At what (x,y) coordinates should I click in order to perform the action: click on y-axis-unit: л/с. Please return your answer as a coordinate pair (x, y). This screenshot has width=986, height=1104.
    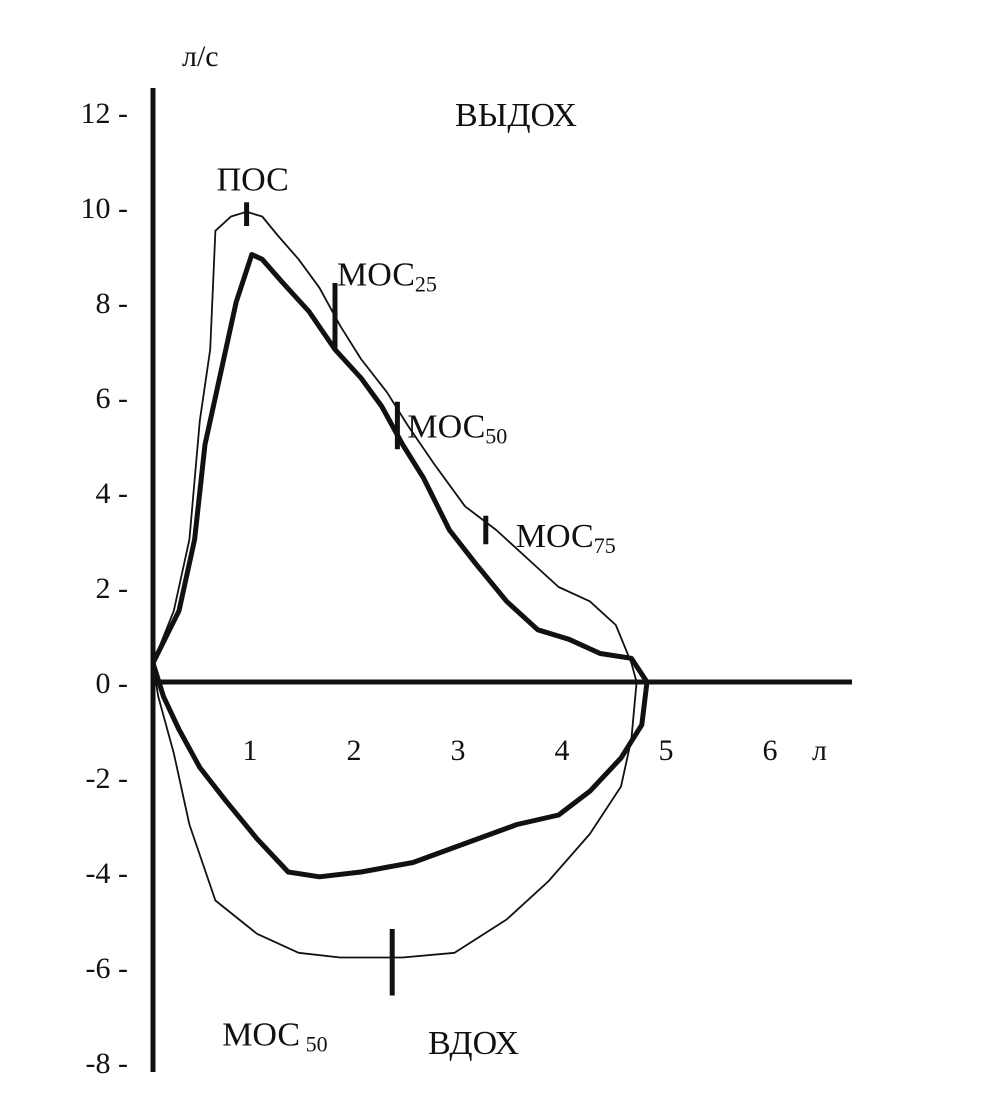
    Looking at the image, I should click on (200, 56).